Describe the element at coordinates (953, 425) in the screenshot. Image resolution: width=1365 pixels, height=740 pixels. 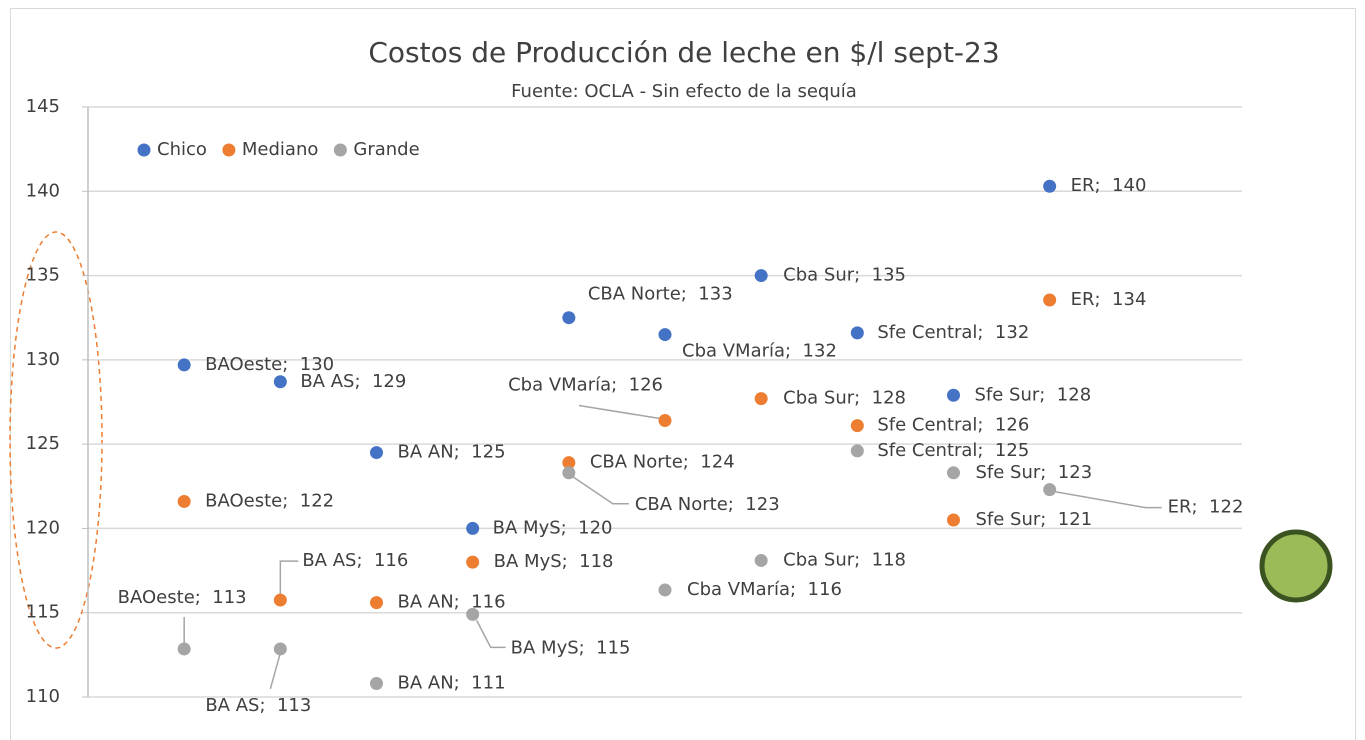
I see `data-label: Sfe Central; 126` at that location.